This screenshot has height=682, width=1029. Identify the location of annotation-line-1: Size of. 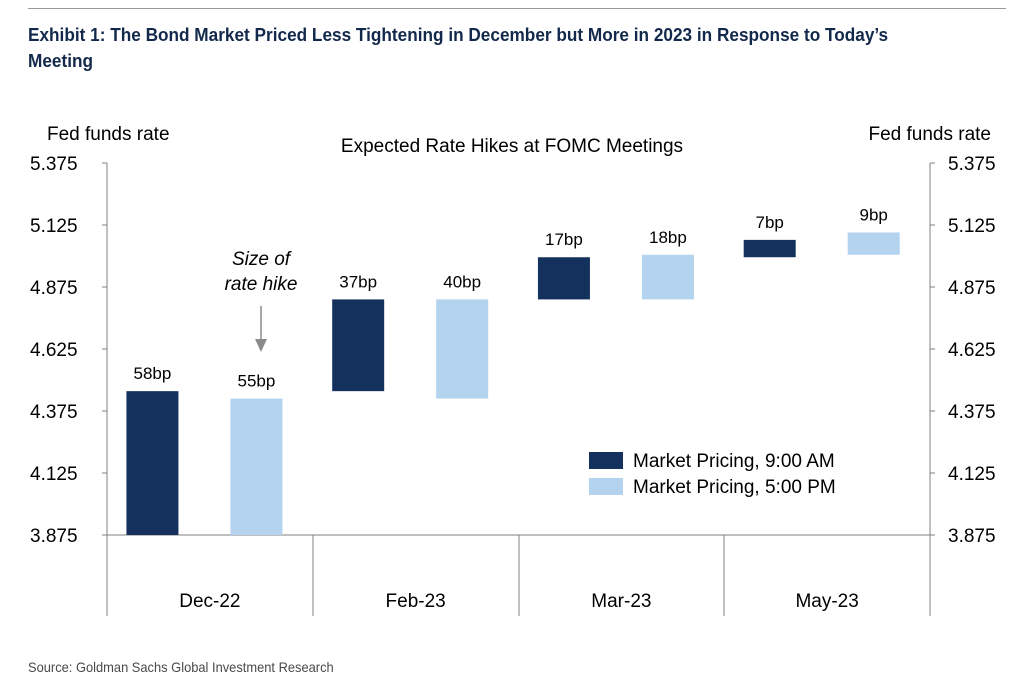
(262, 259).